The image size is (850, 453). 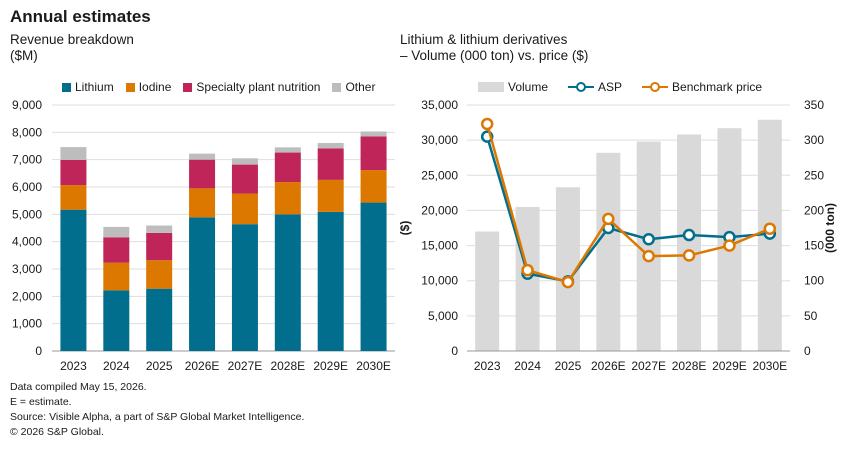 I want to click on right-y-right-tick-label: 100, so click(x=814, y=281).